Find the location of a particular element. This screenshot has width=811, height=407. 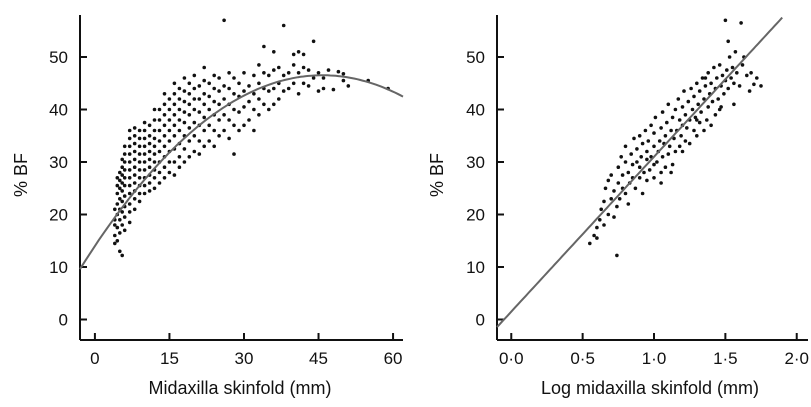

right-x-axis: 0·0 0·5 1·0 1·5 2·0 is located at coordinates (653, 350).